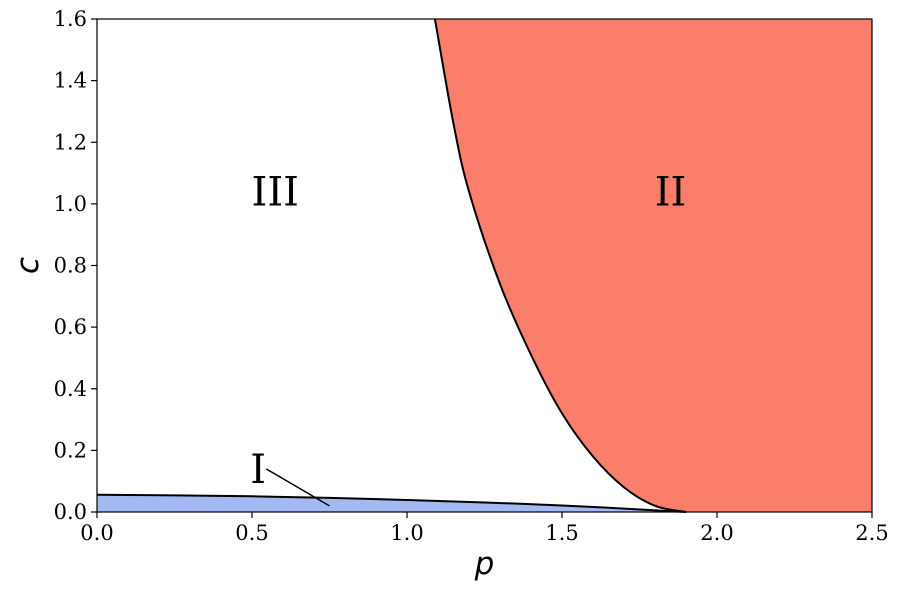 The height and width of the screenshot is (594, 900). Describe the element at coordinates (70, 327) in the screenshot. I see `y-tick-label: 0.6` at that location.